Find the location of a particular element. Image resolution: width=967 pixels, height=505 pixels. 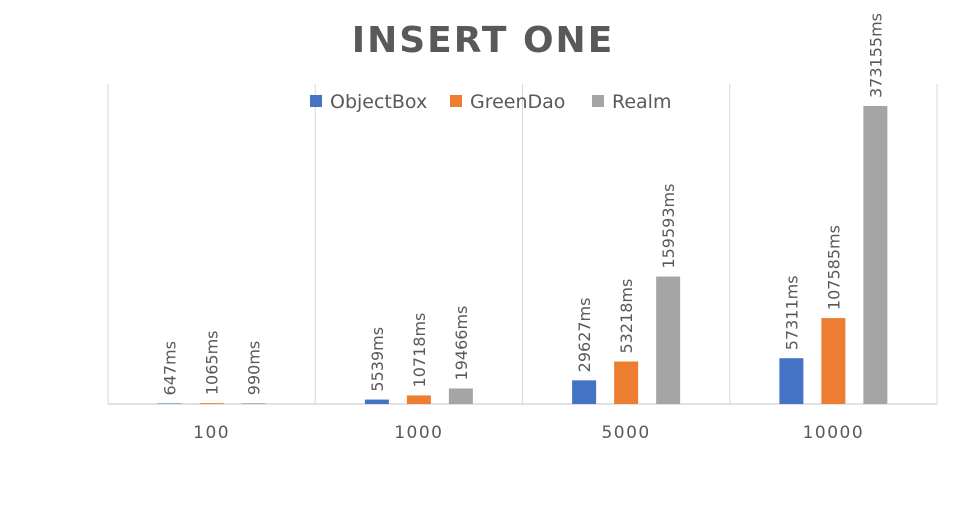

data-label: 159593ms is located at coordinates (668, 226).